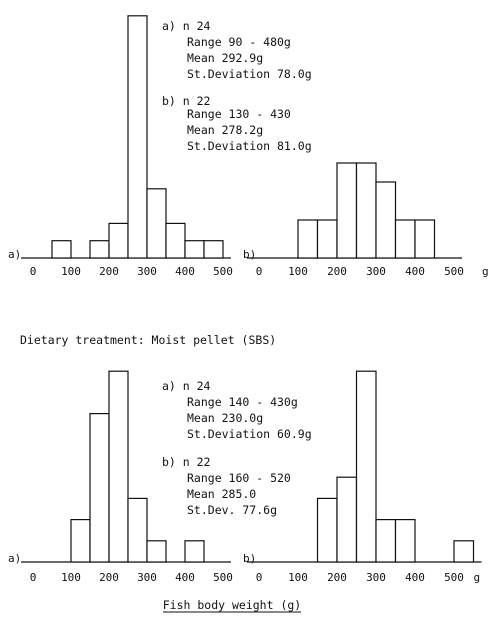 The width and height of the screenshot is (500, 624). I want to click on bottom-b-n: b) n 22, so click(186, 462).